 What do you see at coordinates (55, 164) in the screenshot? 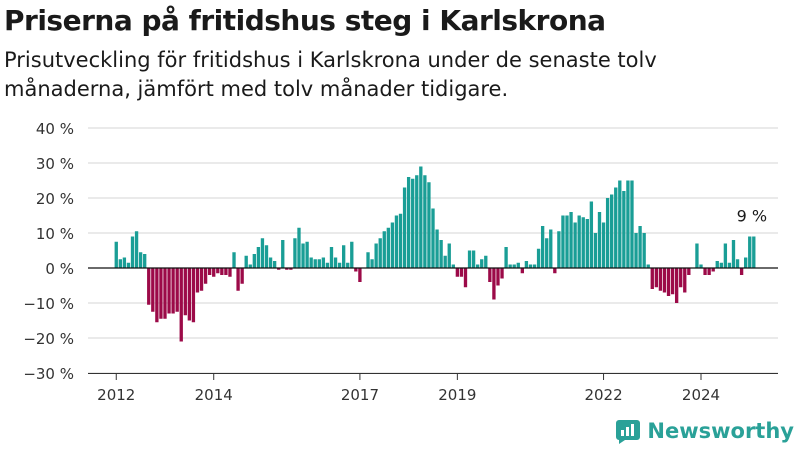
I see `y-tick-label: 30 %` at bounding box center [55, 164].